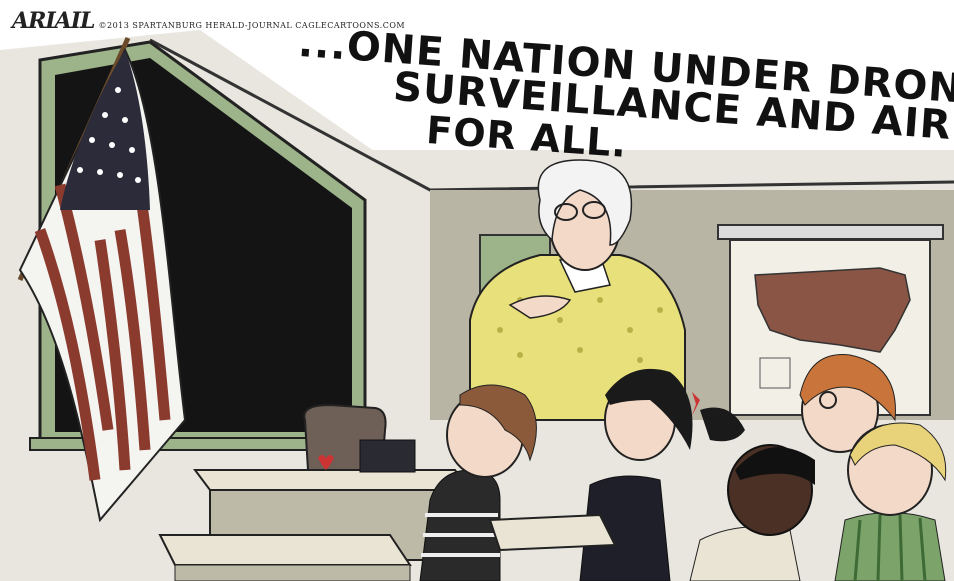  I want to click on map-roller, so click(830, 232).